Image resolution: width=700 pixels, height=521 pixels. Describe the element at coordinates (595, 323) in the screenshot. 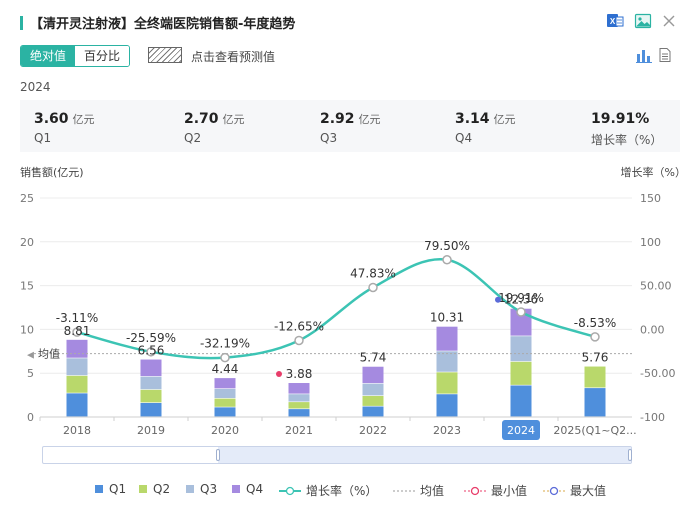

I see `growth-rate-label: -8.53%` at that location.